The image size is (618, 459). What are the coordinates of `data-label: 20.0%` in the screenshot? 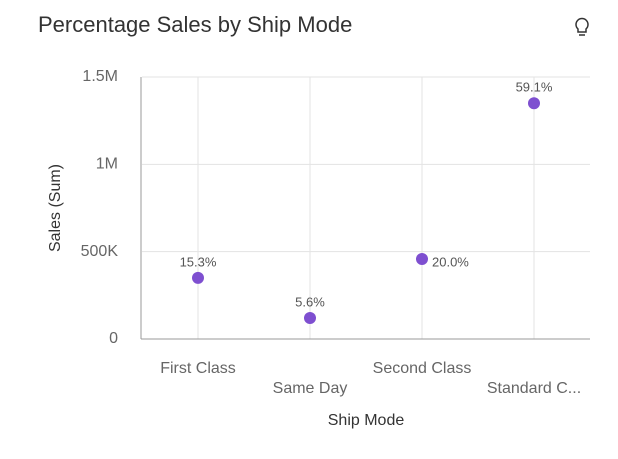 It's located at (450, 261).